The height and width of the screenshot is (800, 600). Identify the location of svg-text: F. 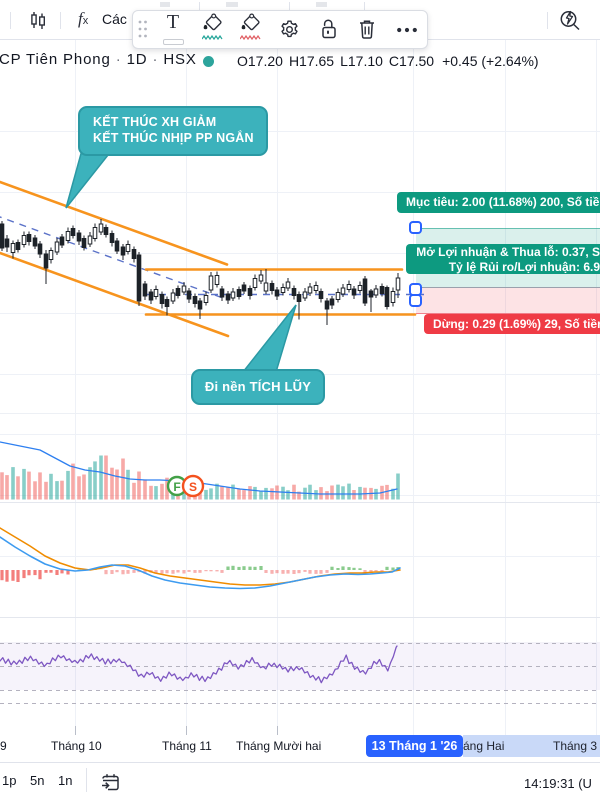
(176, 487).